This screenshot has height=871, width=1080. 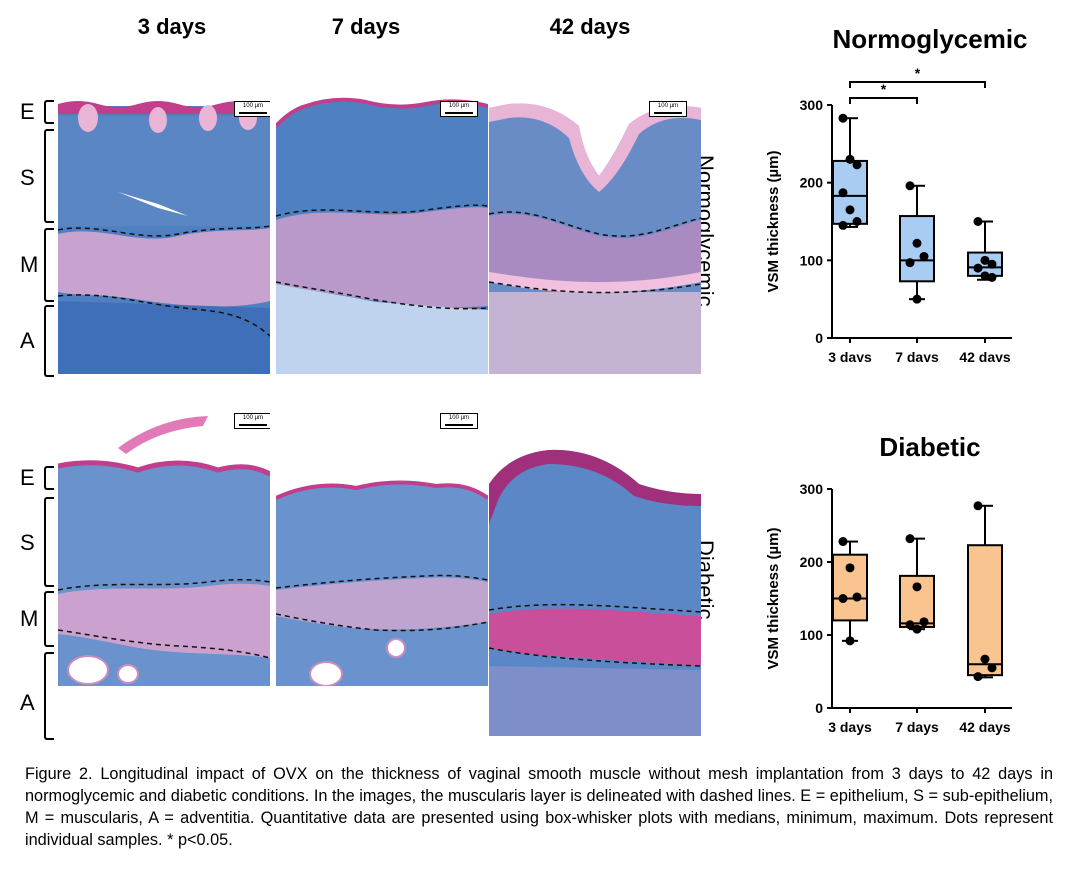 What do you see at coordinates (382, 235) in the screenshot?
I see `histology-normo-7-days: 100 µm` at bounding box center [382, 235].